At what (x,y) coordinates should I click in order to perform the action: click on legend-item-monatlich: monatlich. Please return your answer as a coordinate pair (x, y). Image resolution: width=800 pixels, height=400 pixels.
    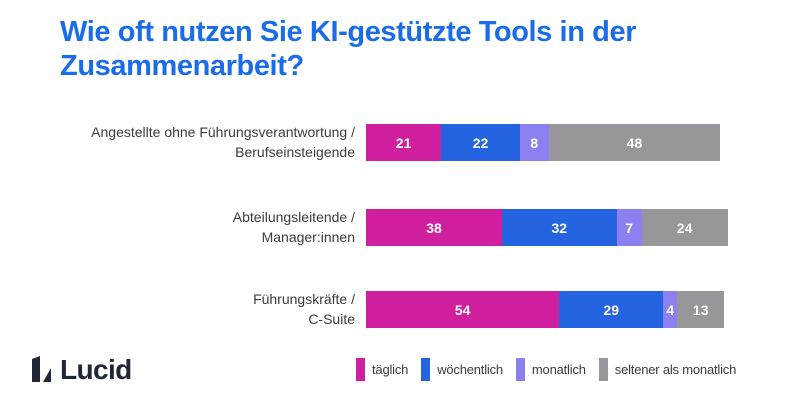
    Looking at the image, I should click on (550, 369).